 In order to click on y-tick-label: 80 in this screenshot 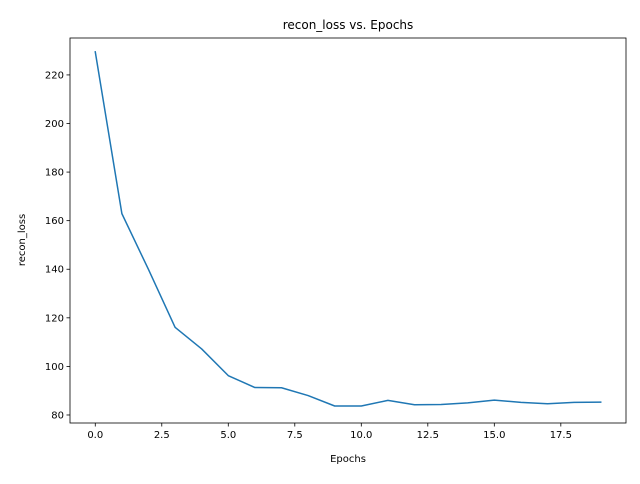, I will do `click(57, 415)`.